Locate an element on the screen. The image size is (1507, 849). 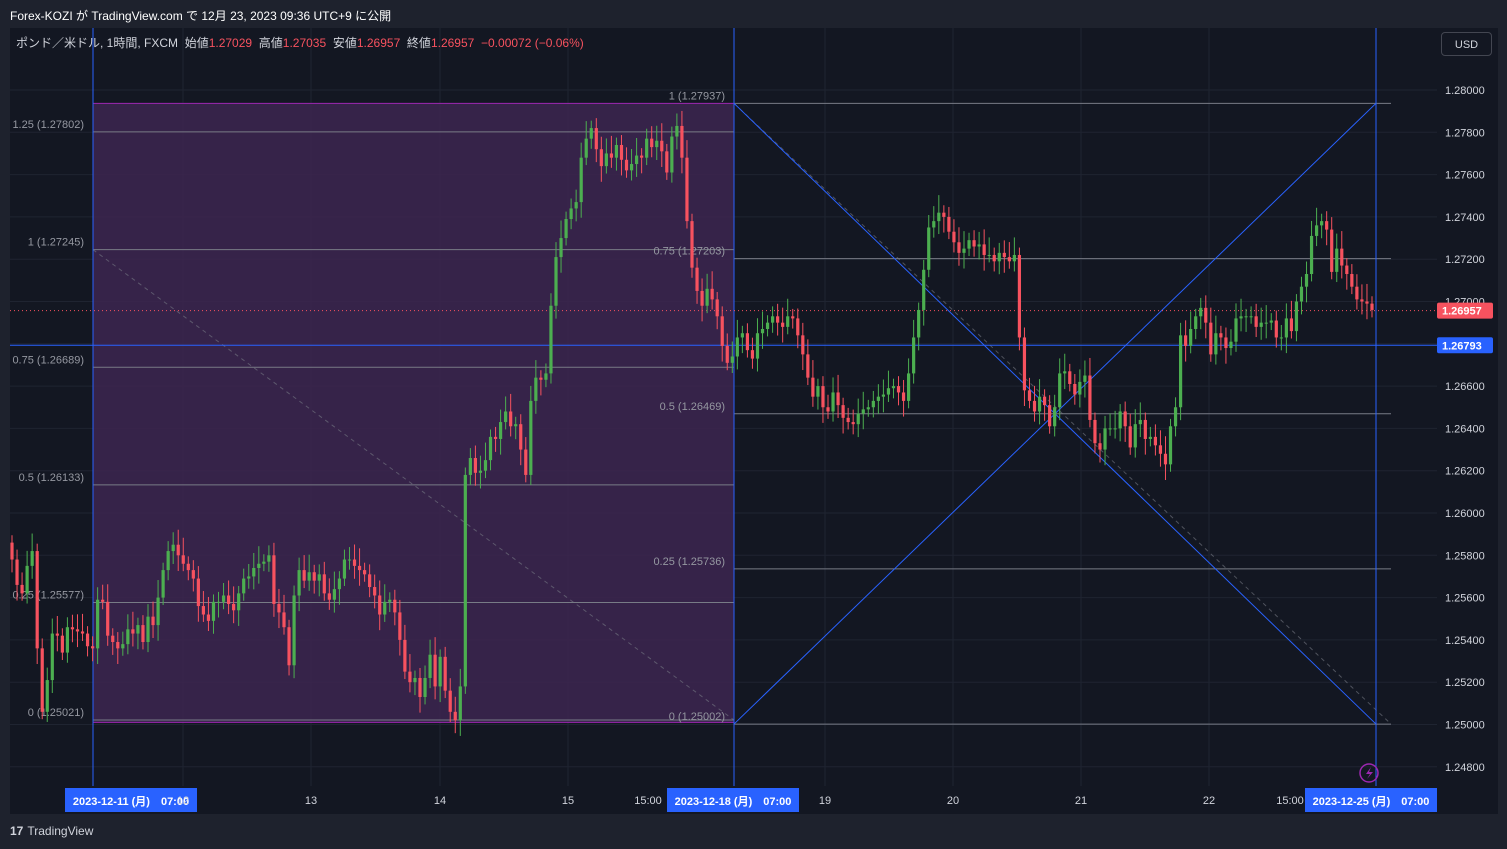
legend-high-label: 高値 is located at coordinates (270, 43).